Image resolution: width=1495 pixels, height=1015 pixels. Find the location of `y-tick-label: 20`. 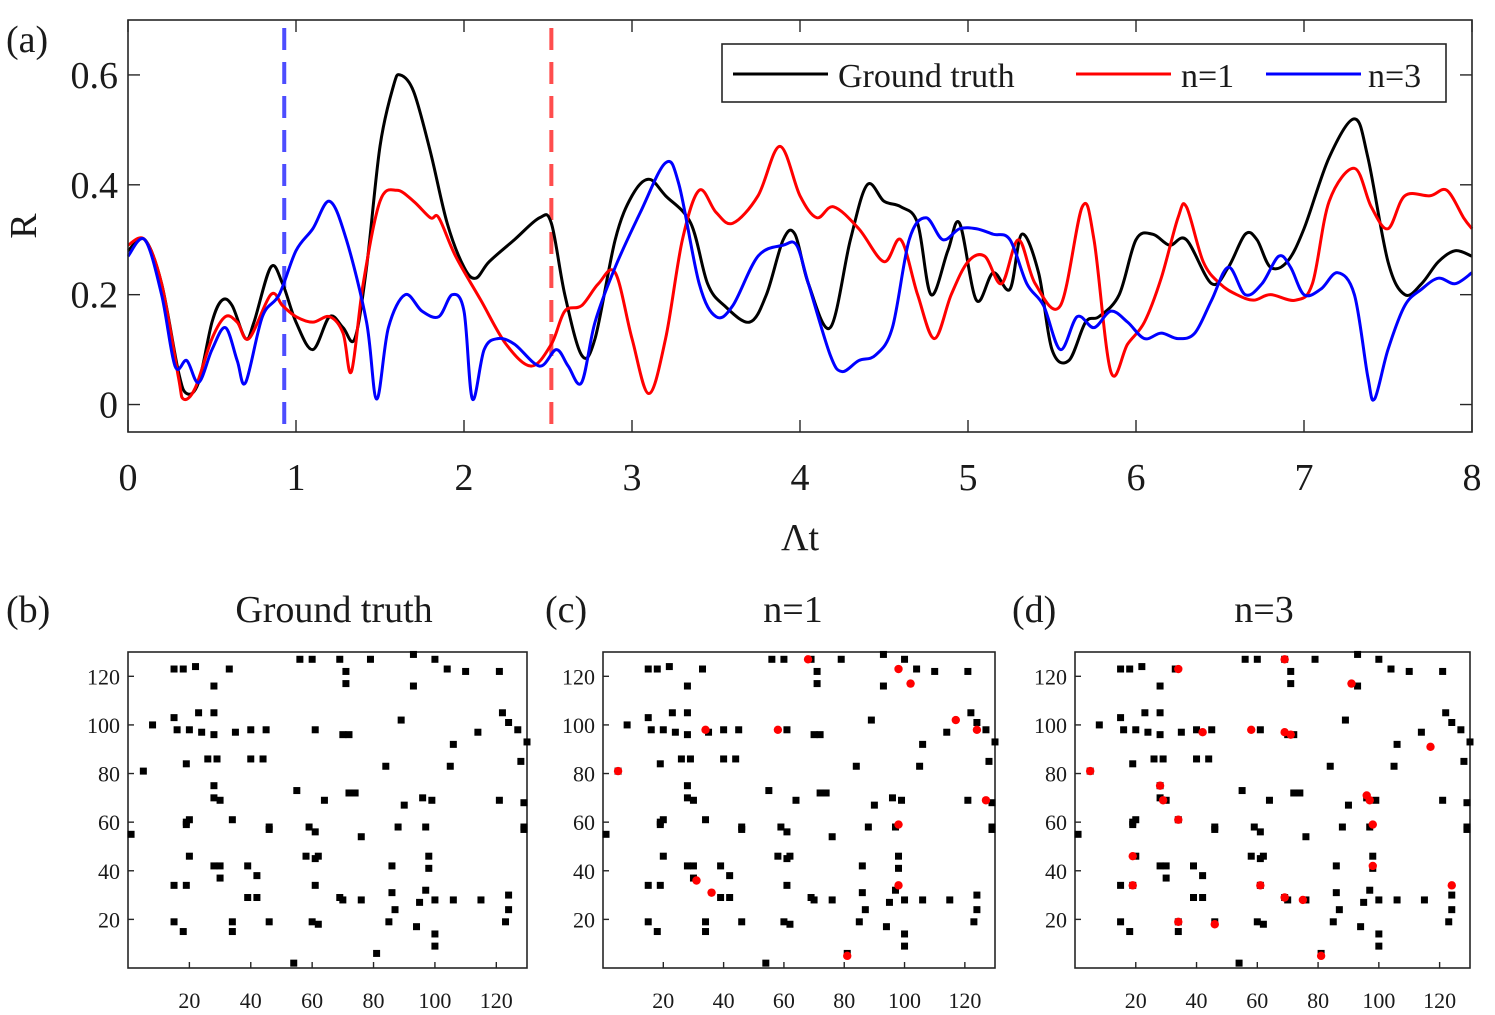

y-tick-label: 20 is located at coordinates (584, 919).